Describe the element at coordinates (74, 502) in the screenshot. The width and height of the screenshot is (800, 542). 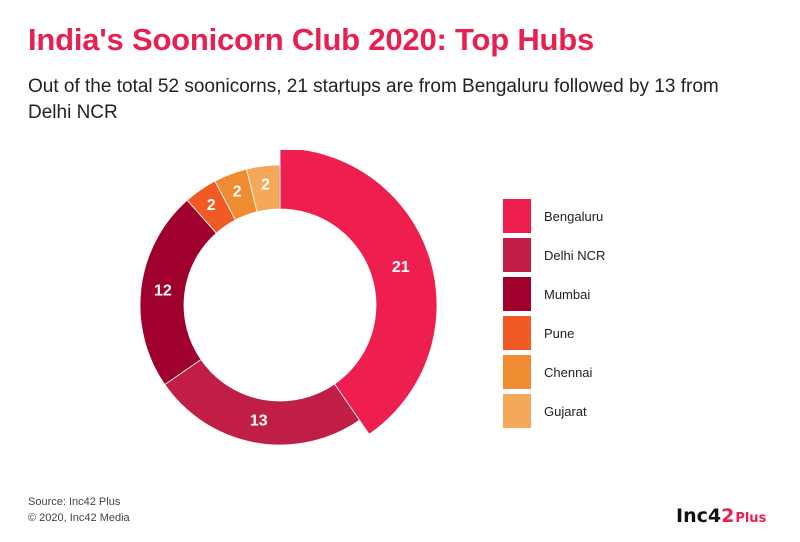
I see `source-line: Source: Inc42 Plus` at that location.